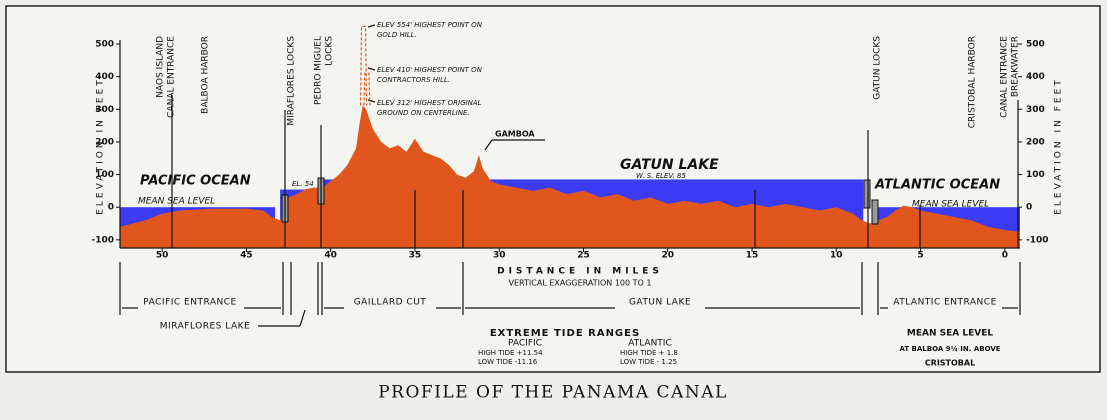 This screenshot has width=1107, height=420. What do you see at coordinates (319, 70) in the screenshot?
I see `landmark-label: PEDRO MIGUEL` at bounding box center [319, 70].